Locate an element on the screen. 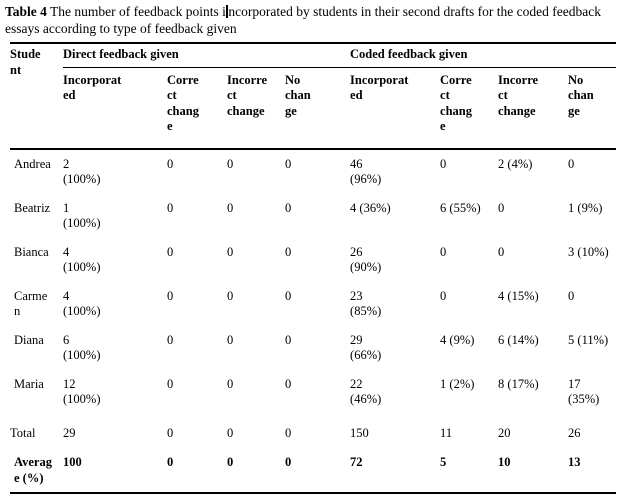  cell-student: Diana is located at coordinates (29, 339).